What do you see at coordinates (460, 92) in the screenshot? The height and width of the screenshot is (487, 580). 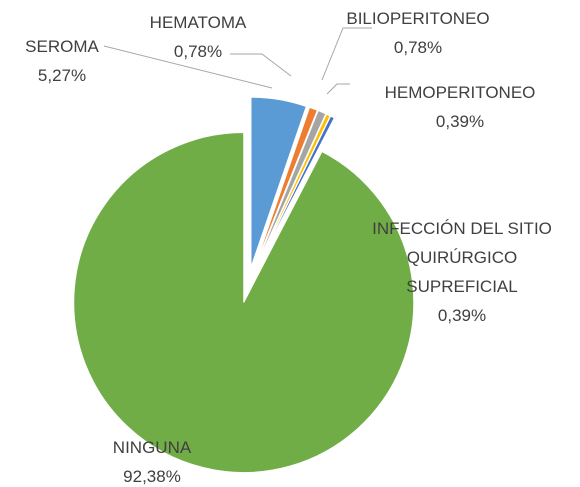 I see `category-label: HEMOPERITONEO` at bounding box center [460, 92].